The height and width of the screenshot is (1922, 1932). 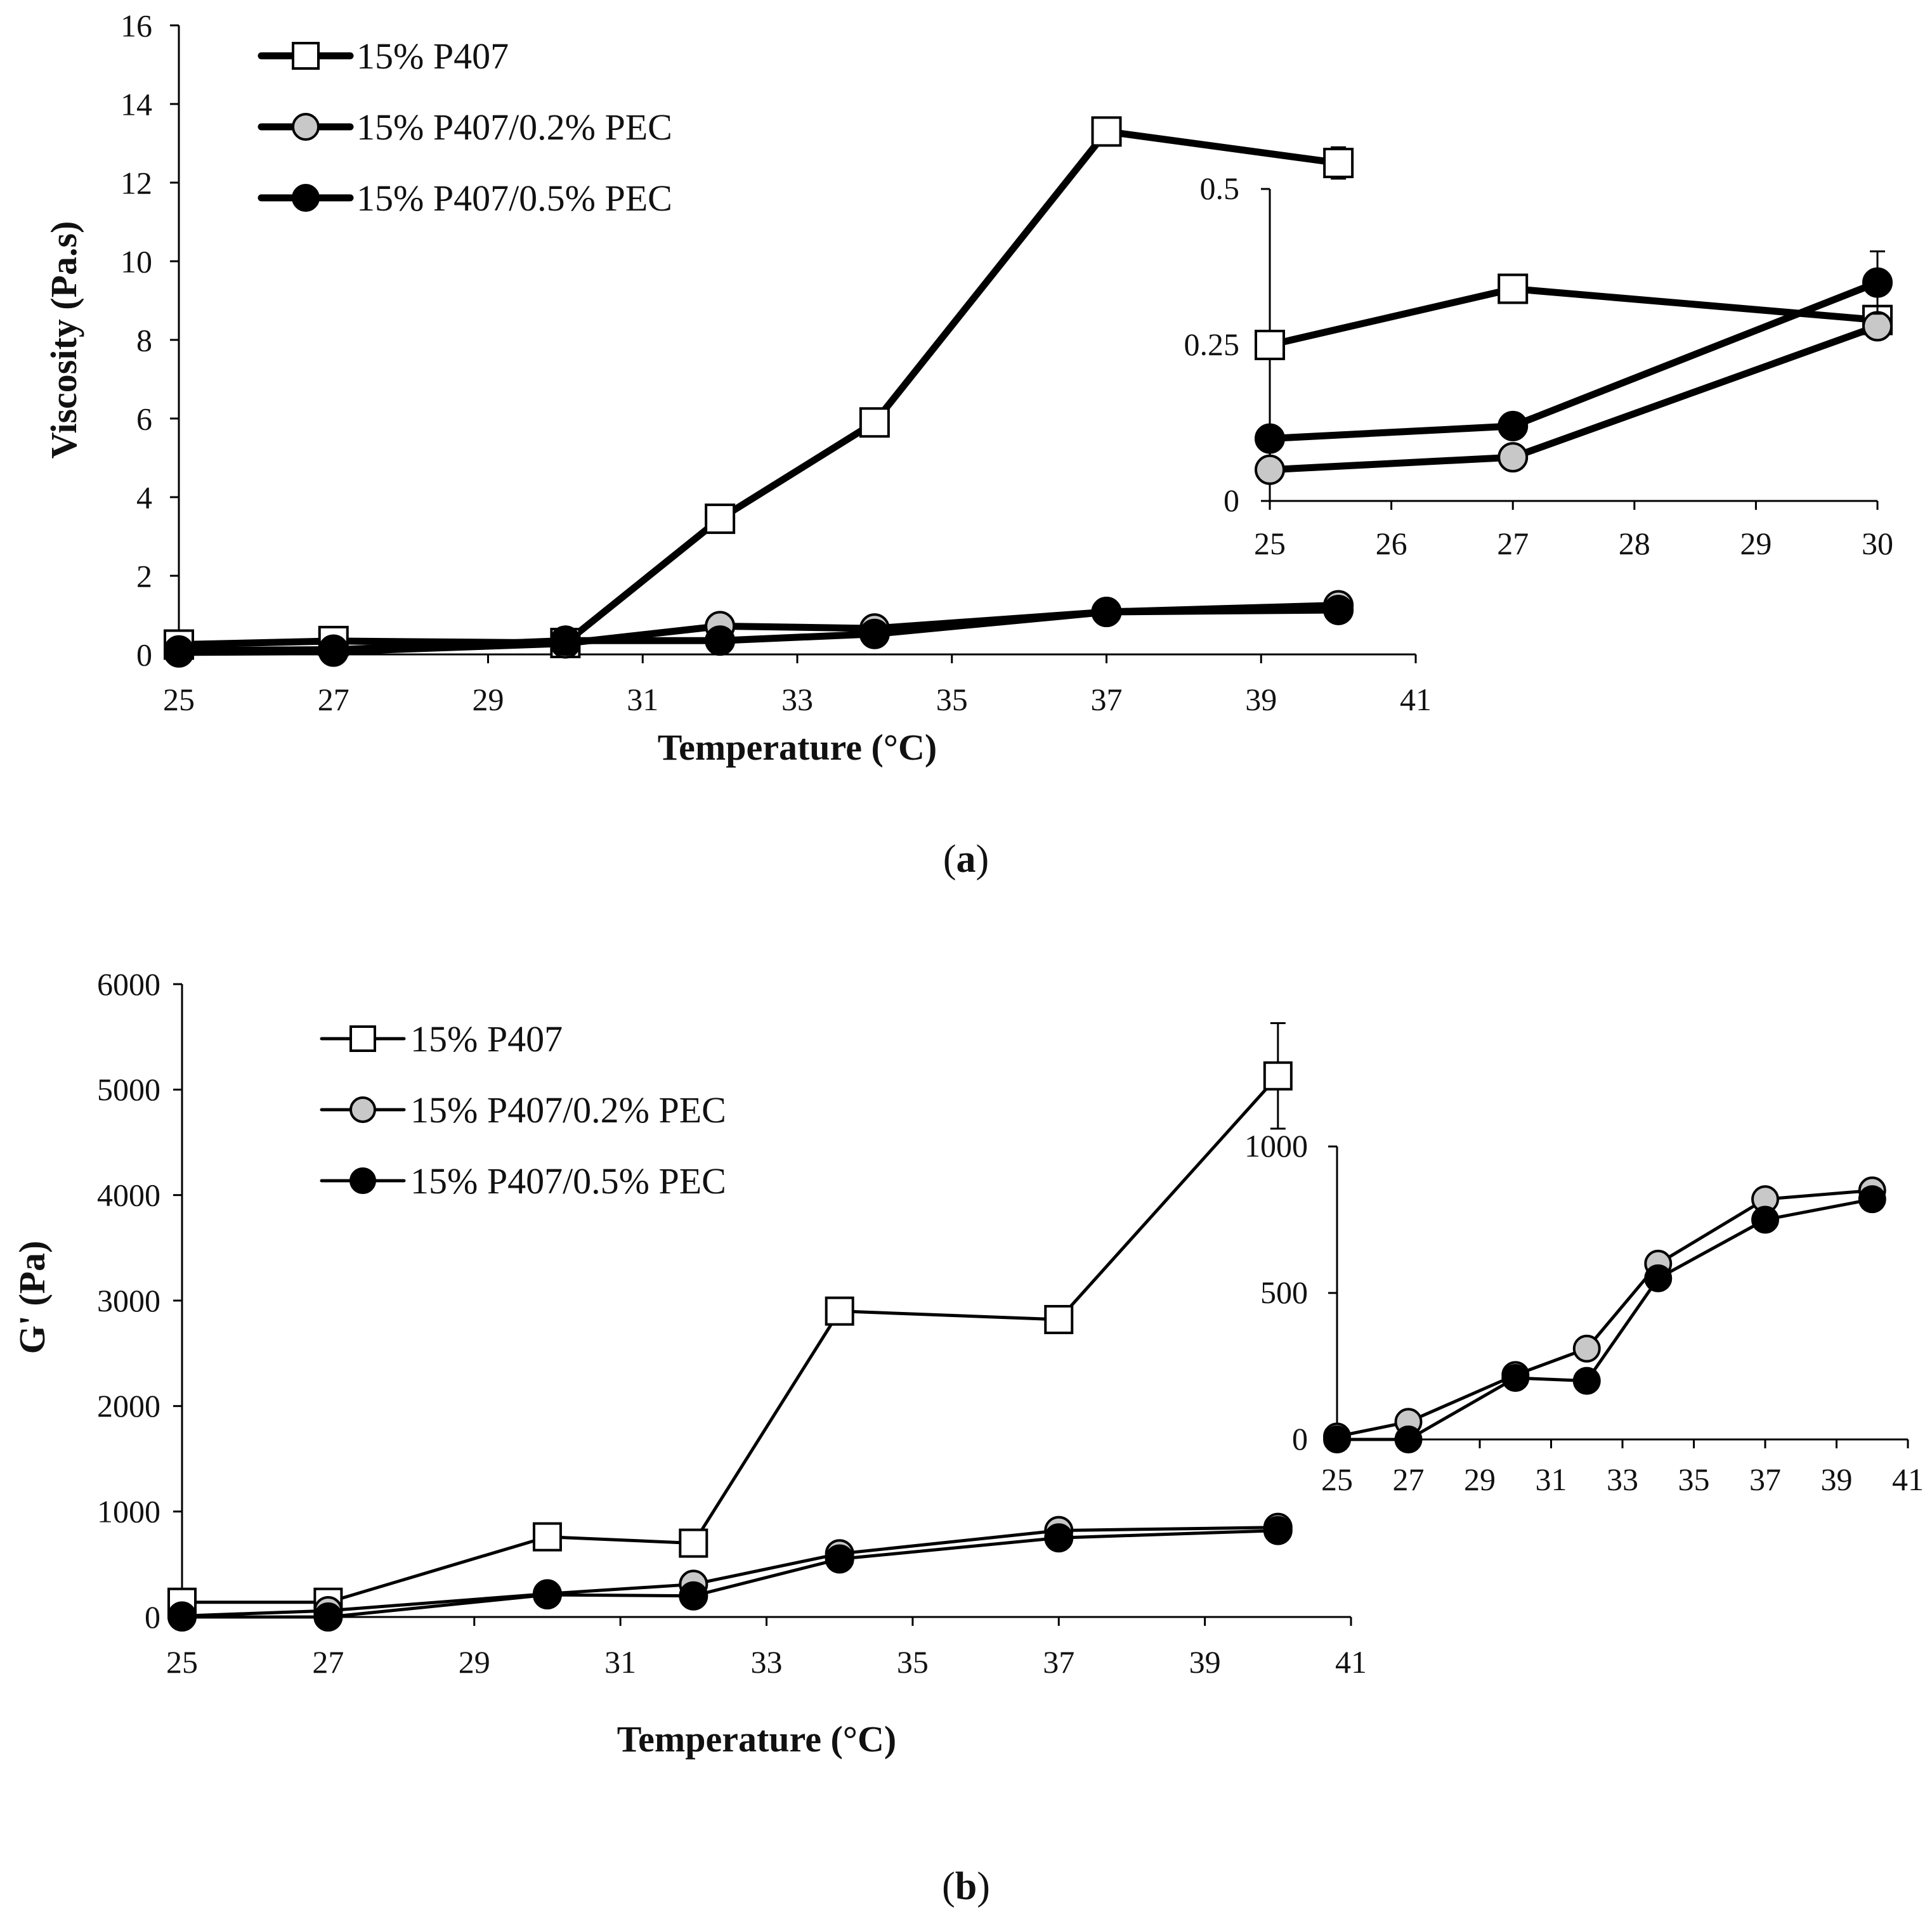 What do you see at coordinates (1300, 1439) in the screenshot?
I see `b-inset-y-tick-label: 0` at bounding box center [1300, 1439].